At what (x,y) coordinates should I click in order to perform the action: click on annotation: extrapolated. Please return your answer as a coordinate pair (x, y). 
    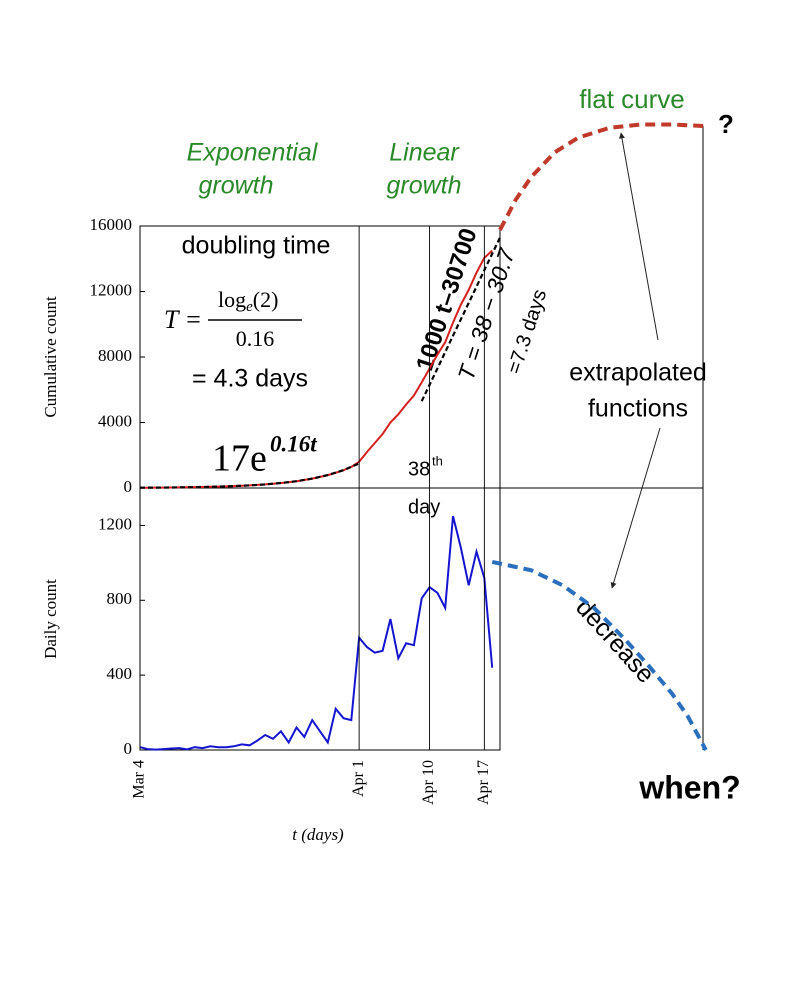
    Looking at the image, I should click on (638, 373).